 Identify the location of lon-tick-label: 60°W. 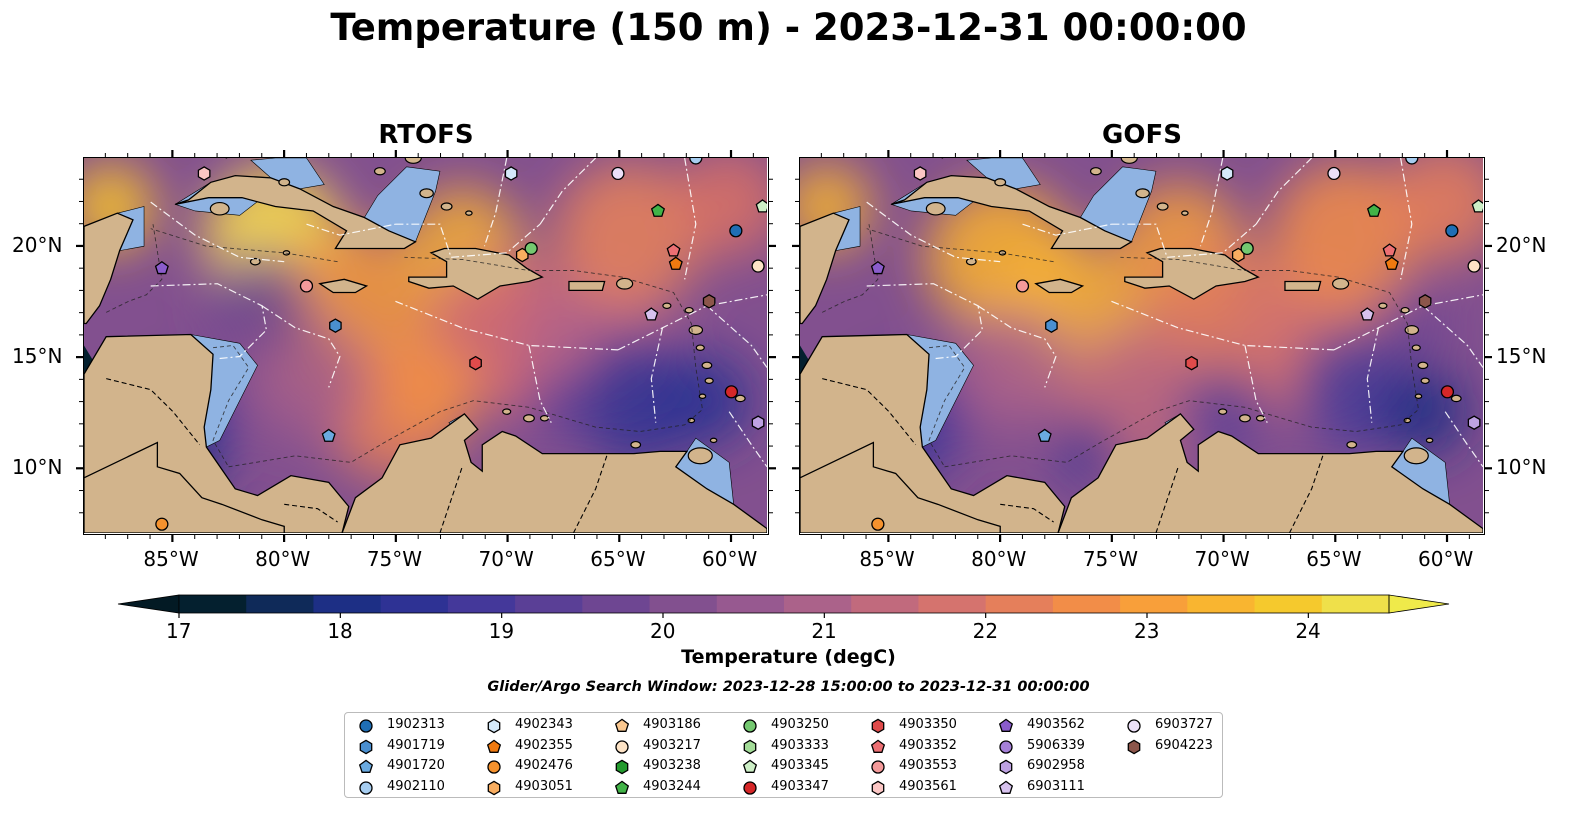
(730, 559).